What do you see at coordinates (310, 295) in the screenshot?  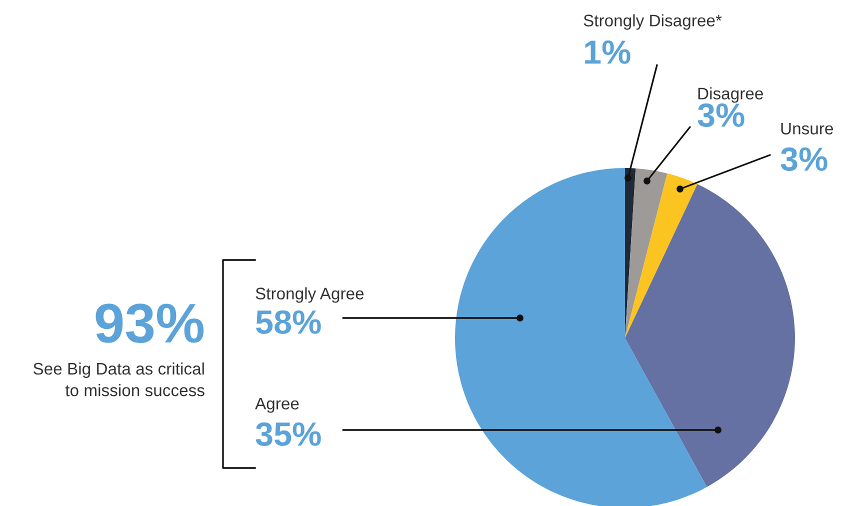 I see `slice-label: Strongly Agree` at bounding box center [310, 295].